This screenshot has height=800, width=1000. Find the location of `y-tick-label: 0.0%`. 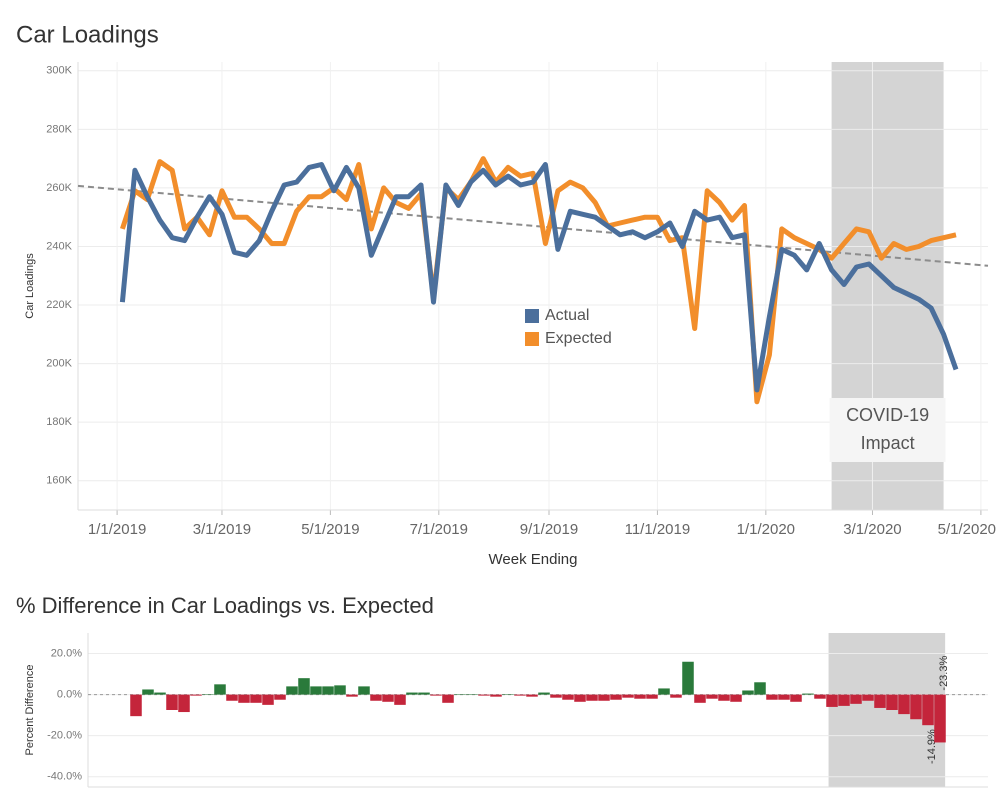

y-tick-label: 0.0% is located at coordinates (69, 695).